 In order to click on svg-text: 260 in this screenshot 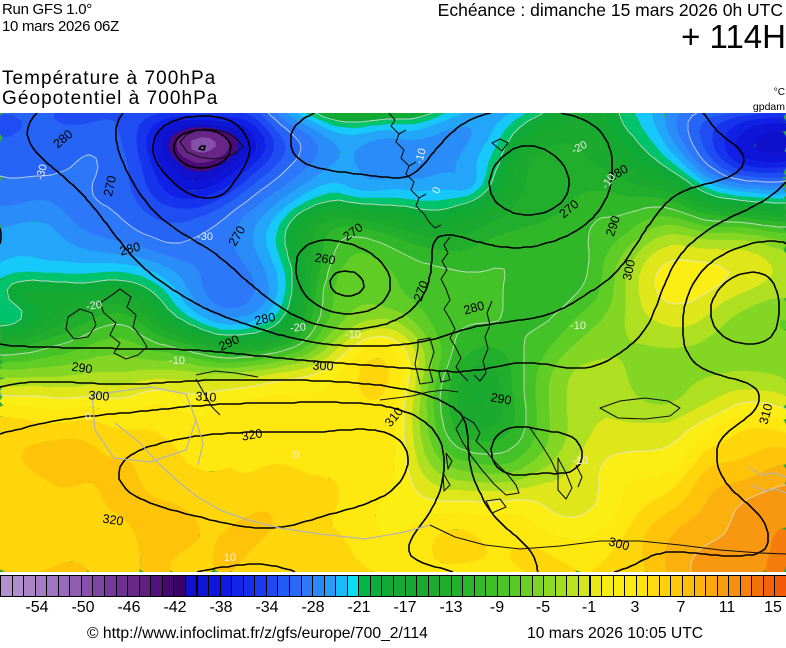, I will do `click(325, 259)`.